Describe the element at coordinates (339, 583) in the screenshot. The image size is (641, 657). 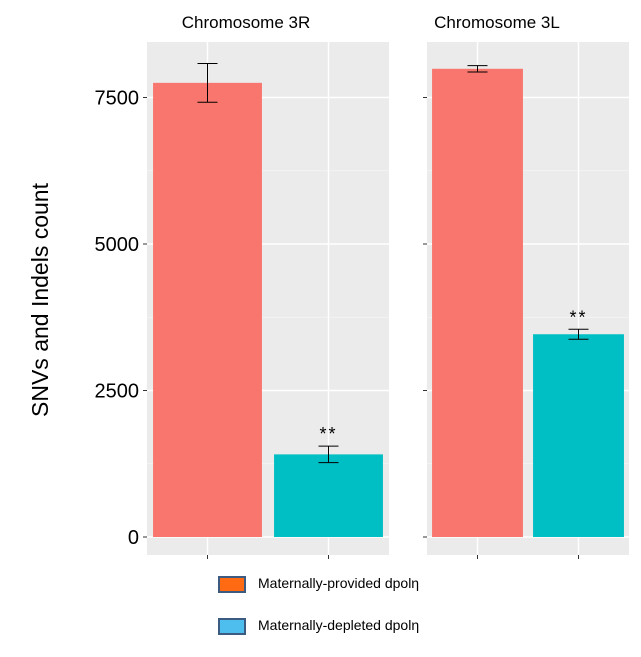
I see `legend-label-provided: Maternally-provided dpolη` at that location.